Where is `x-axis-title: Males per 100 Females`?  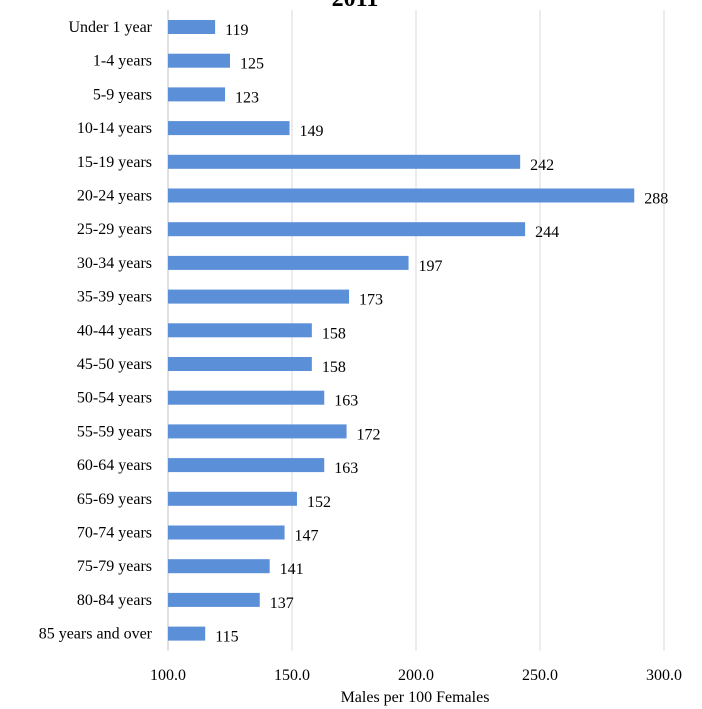
x-axis-title: Males per 100 Females is located at coordinates (415, 697).